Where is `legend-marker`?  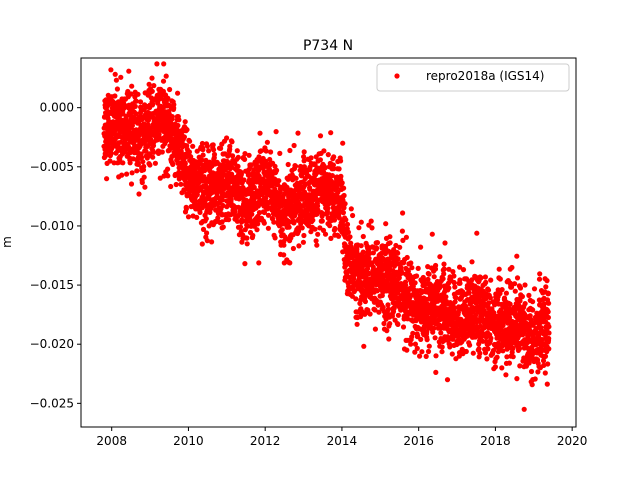 legend-marker is located at coordinates (397, 76).